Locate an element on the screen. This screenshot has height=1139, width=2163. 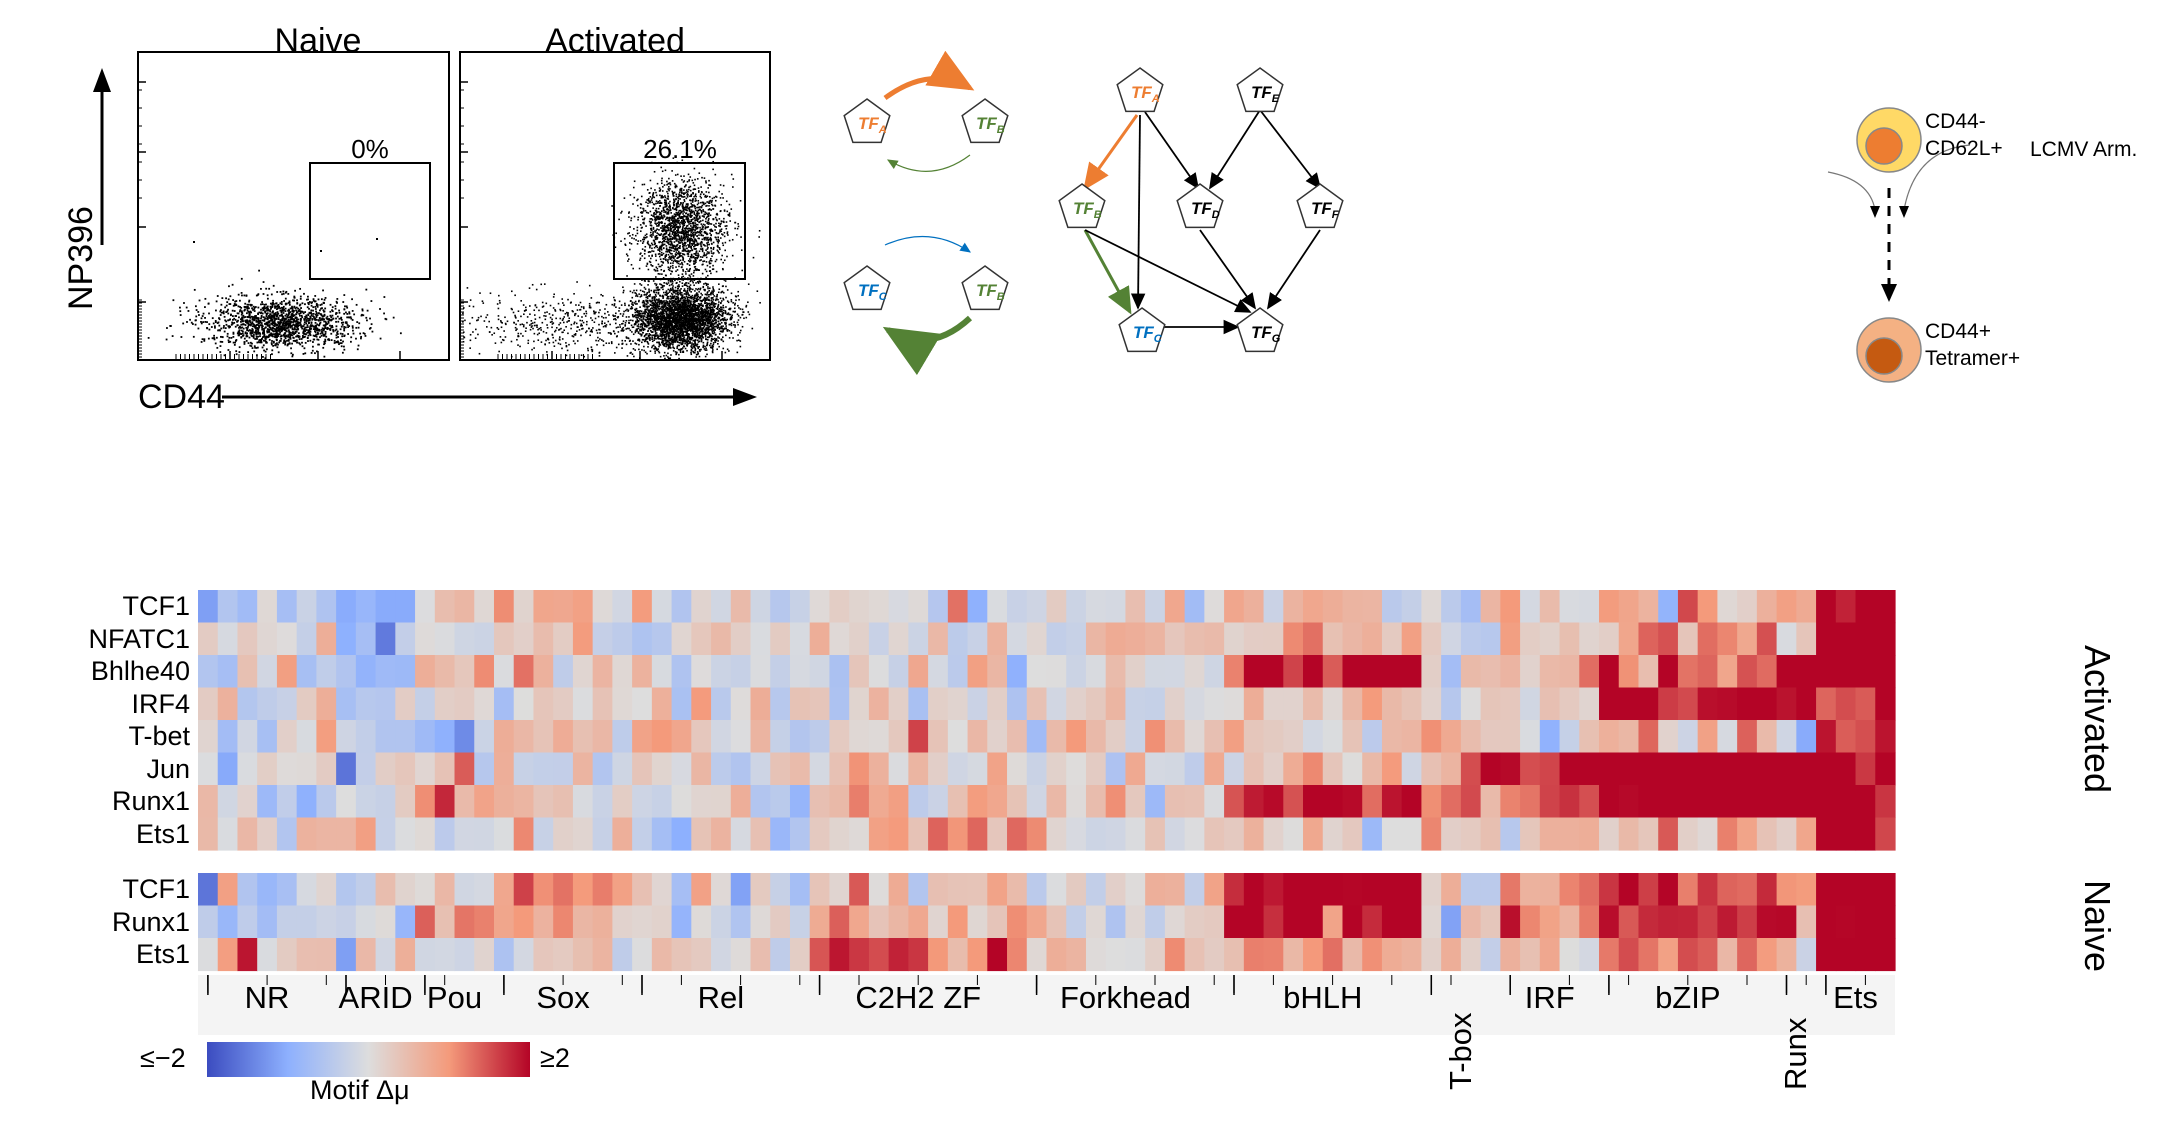
edge-e-f is located at coordinates (1290, 149).